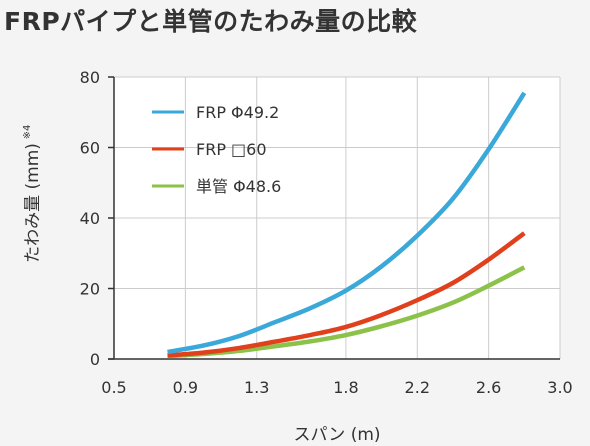 Image resolution: width=590 pixels, height=446 pixels. I want to click on y-axis-title: たわみ量 (mm), so click(33, 203).